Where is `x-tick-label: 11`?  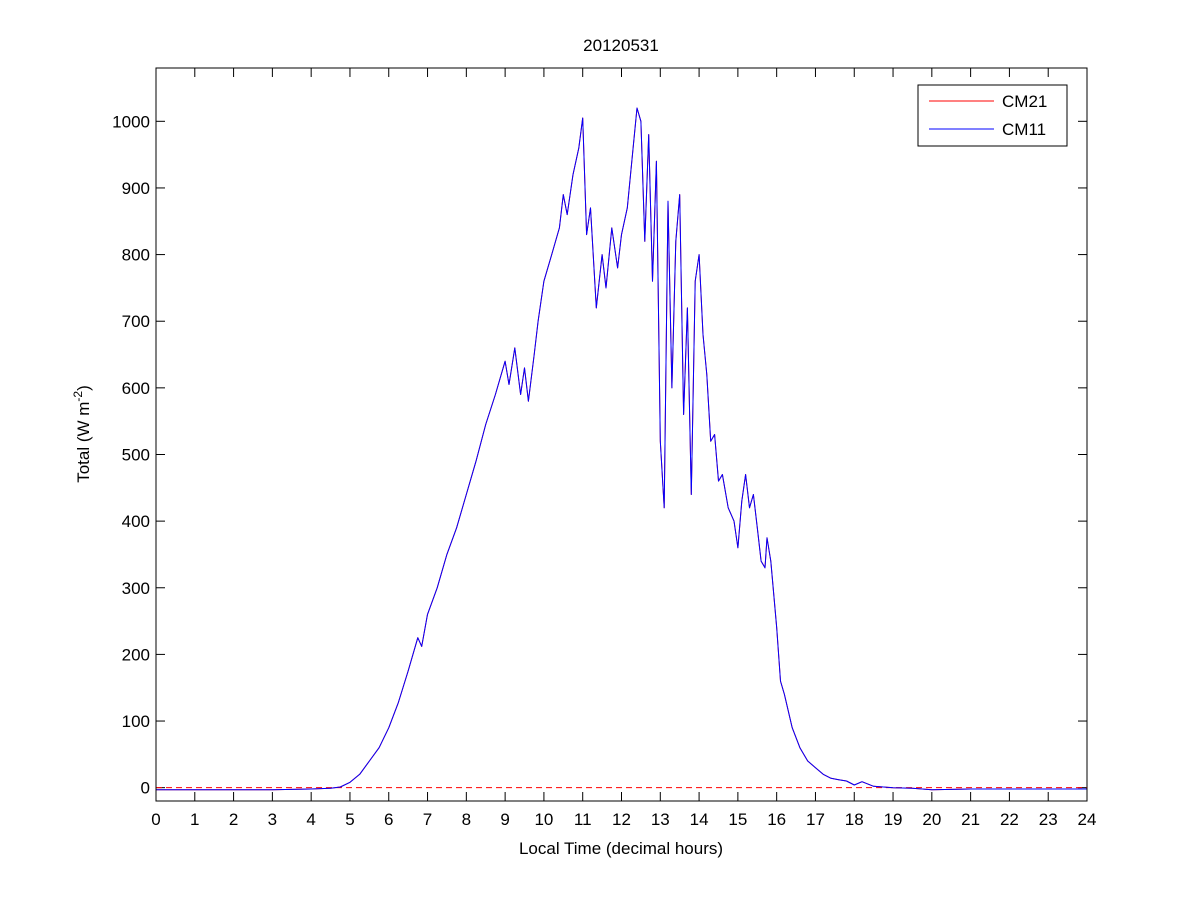 x-tick-label: 11 is located at coordinates (583, 819).